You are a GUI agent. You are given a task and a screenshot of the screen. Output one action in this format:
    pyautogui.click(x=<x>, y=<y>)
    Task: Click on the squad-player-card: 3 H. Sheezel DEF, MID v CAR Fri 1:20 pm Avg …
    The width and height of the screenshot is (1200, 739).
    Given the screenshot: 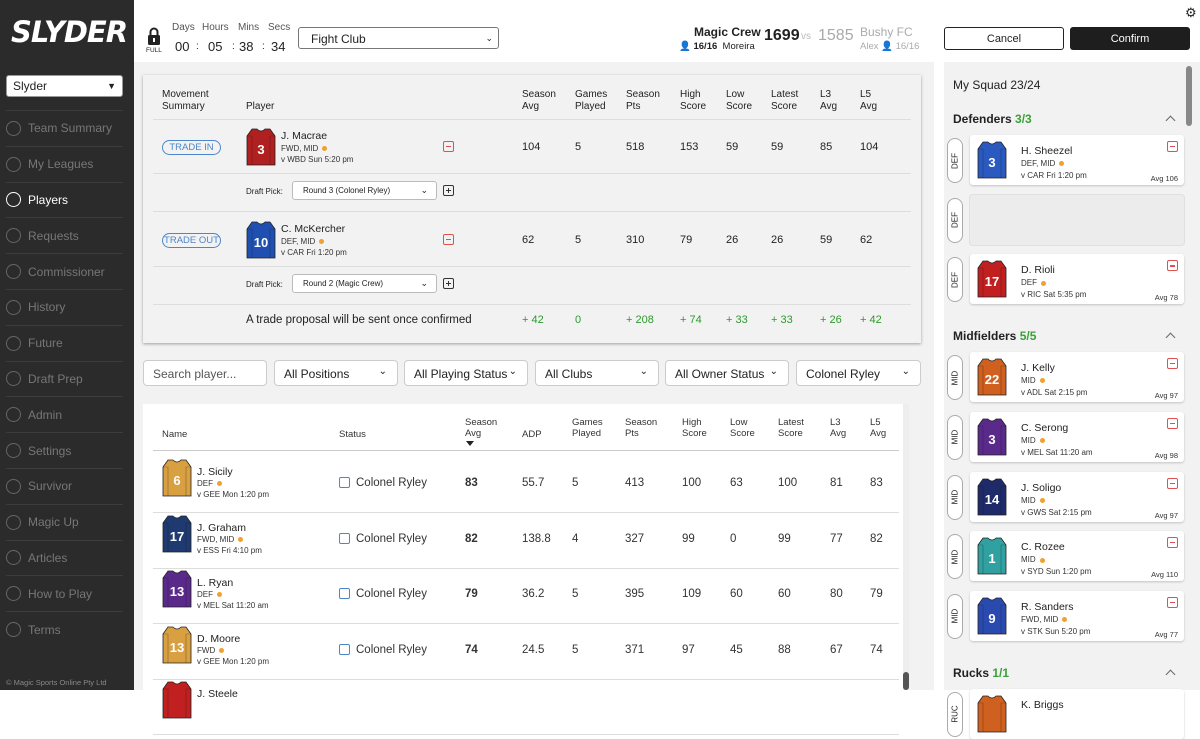 What is the action you would take?
    pyautogui.click(x=1077, y=160)
    